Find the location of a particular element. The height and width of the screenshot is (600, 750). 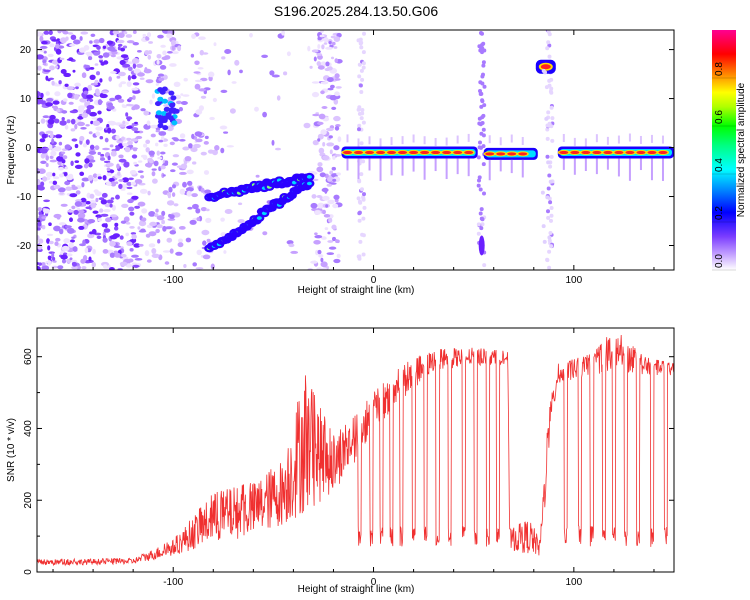

rising-track-lower-core is located at coordinates (259, 218).